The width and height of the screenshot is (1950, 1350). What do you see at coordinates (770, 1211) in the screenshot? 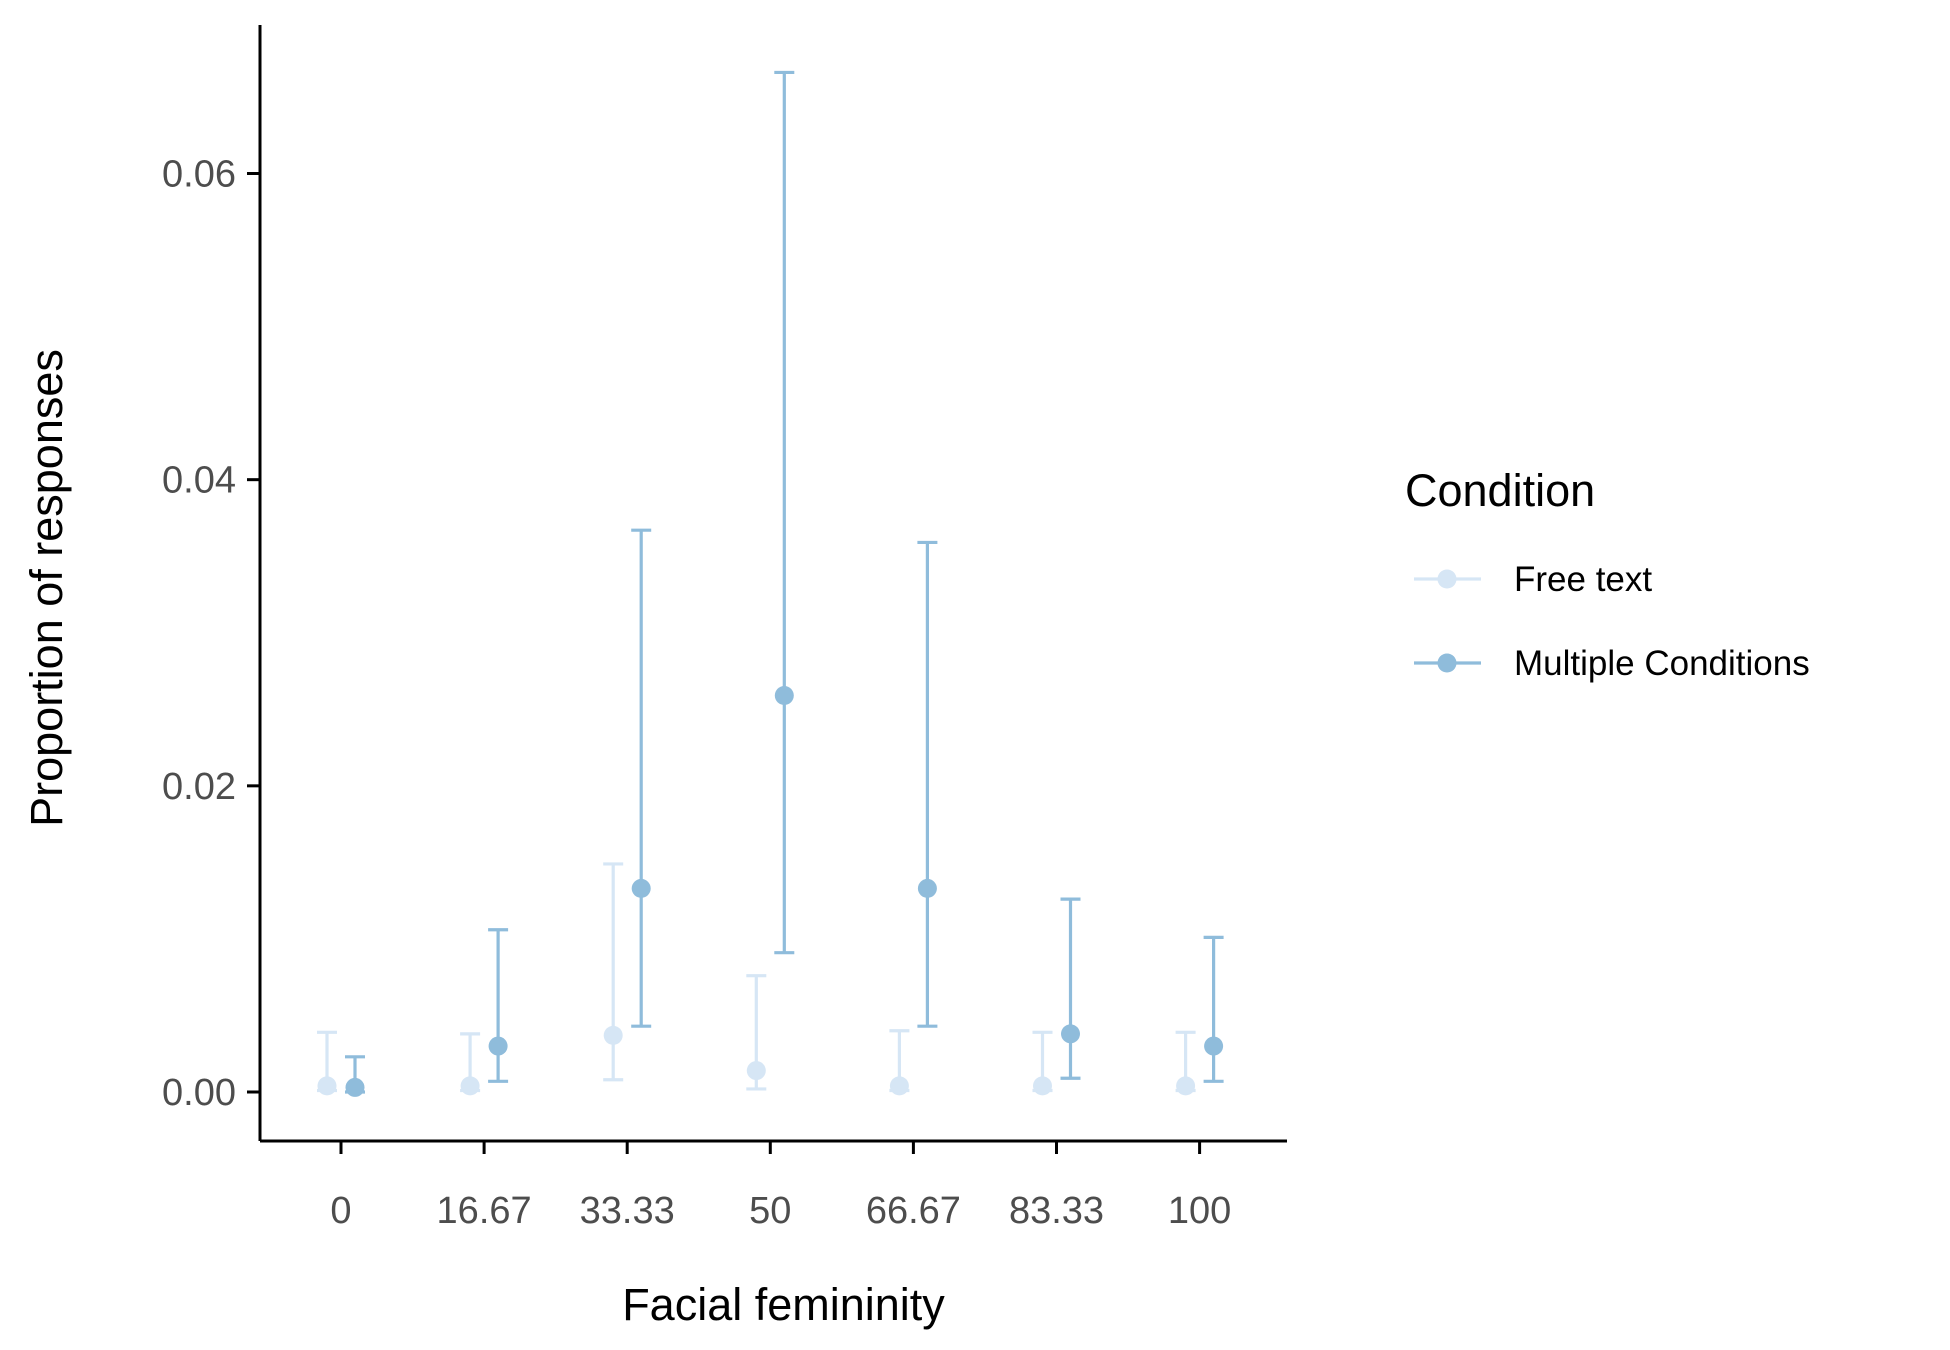
I see `x-tick-label: 50` at bounding box center [770, 1211].